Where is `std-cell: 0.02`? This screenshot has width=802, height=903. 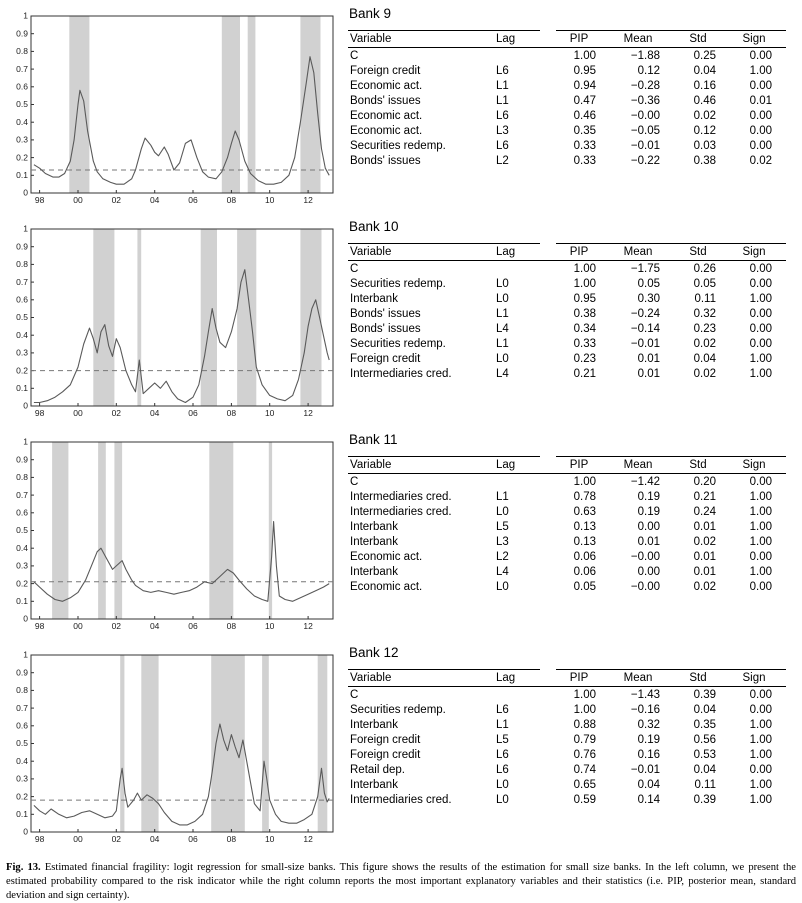 std-cell: 0.02 is located at coordinates (704, 115).